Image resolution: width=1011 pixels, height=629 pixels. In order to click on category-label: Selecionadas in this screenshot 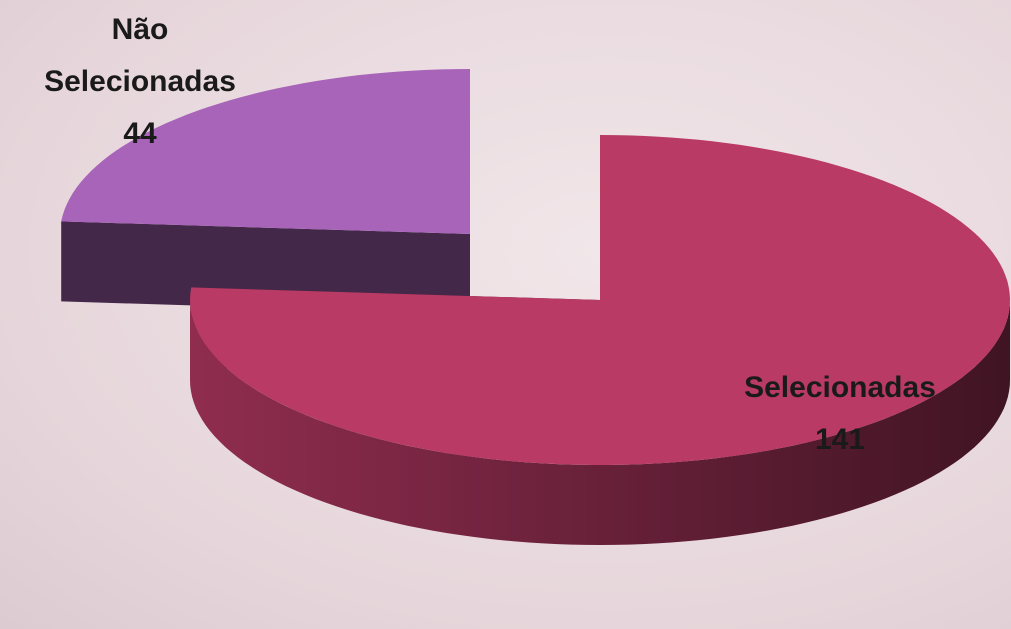, I will do `click(840, 387)`.